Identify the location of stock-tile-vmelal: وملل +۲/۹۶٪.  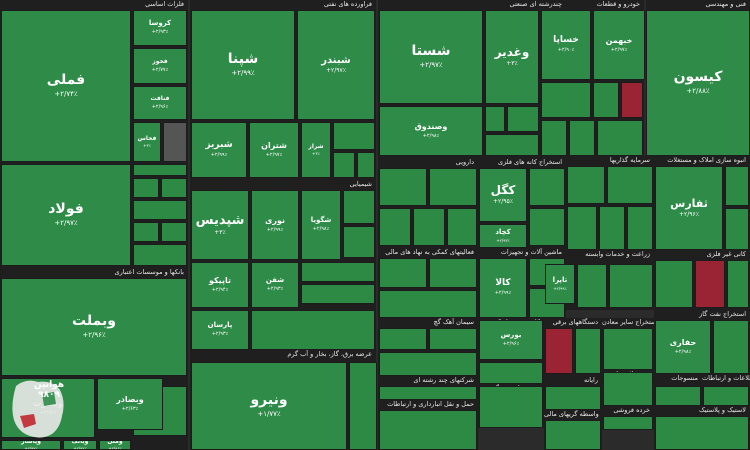
(115, 445).